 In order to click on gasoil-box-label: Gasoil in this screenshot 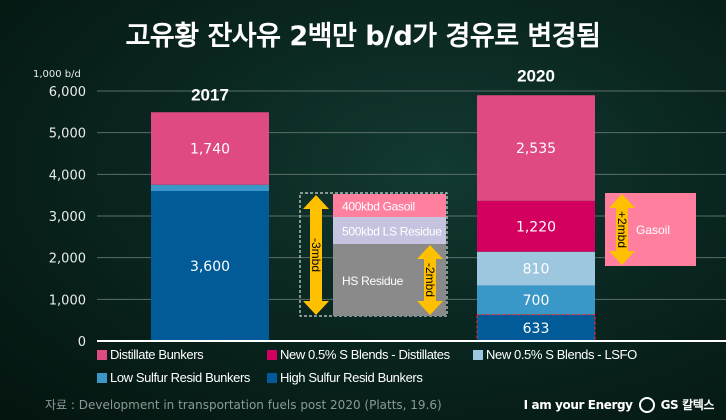, I will do `click(653, 230)`.